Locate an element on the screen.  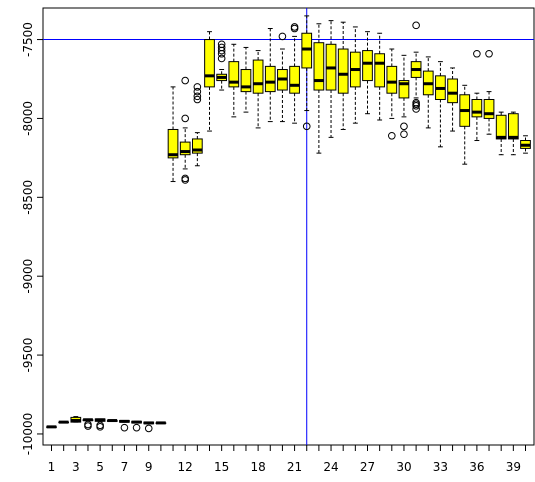
x-tick-label: 21 is located at coordinates (294, 467).